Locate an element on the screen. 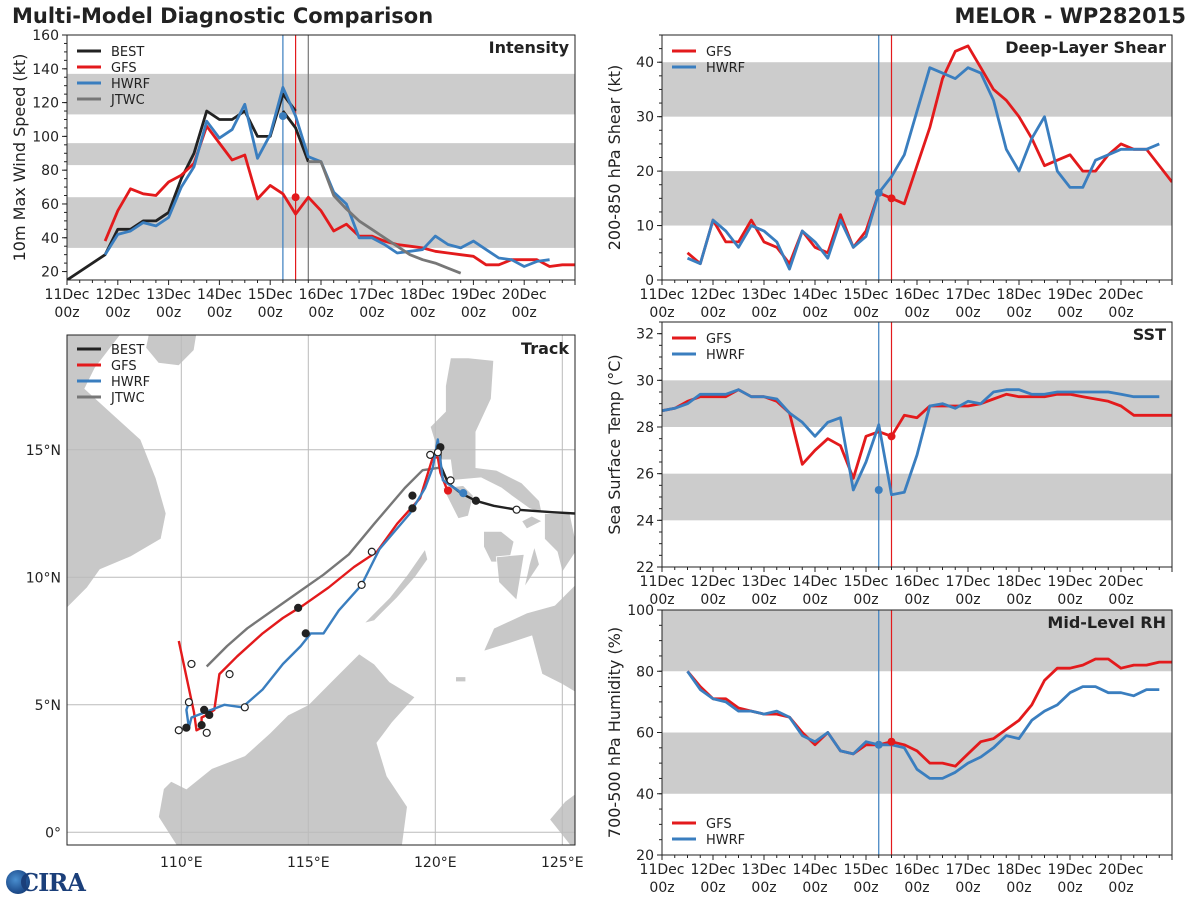  y-axis-label: 700-500 hPa Humidity (%) is located at coordinates (614, 732).